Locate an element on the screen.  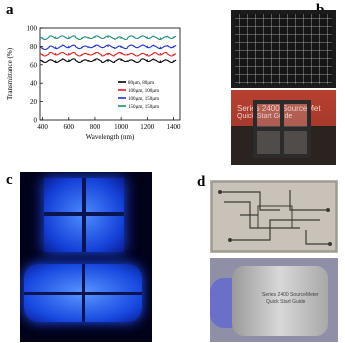
legend-label-2: 100µm, 150µm is located at coordinates (143, 99).